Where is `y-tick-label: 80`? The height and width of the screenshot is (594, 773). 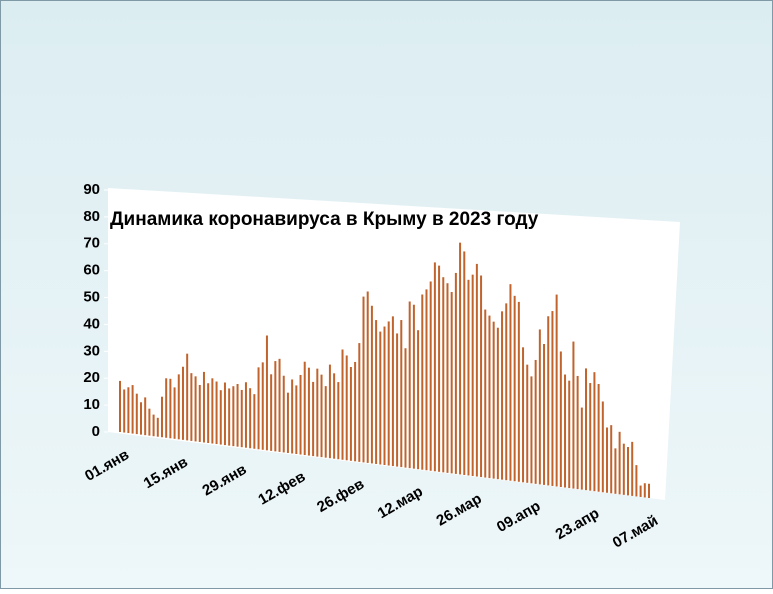
y-tick-label: 80 is located at coordinates (91, 216).